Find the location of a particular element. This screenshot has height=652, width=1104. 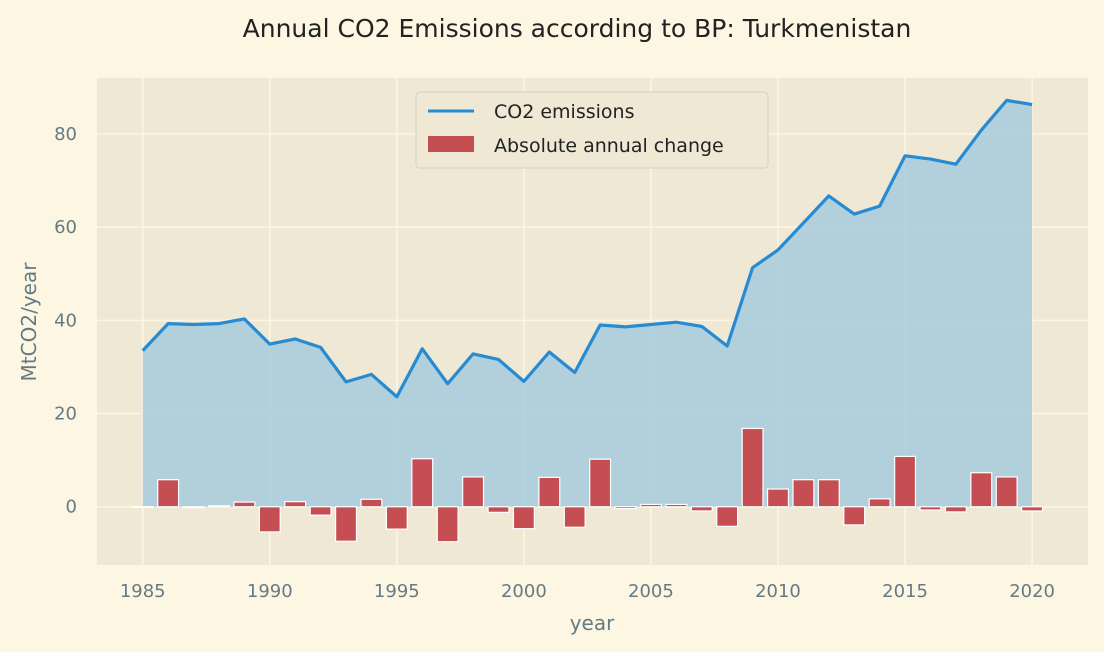

x-tick-label: 2000 is located at coordinates (524, 591).